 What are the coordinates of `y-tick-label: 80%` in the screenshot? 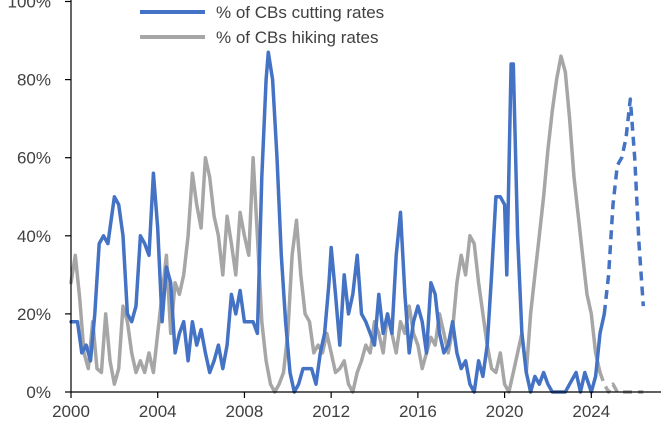 It's located at (34, 80).